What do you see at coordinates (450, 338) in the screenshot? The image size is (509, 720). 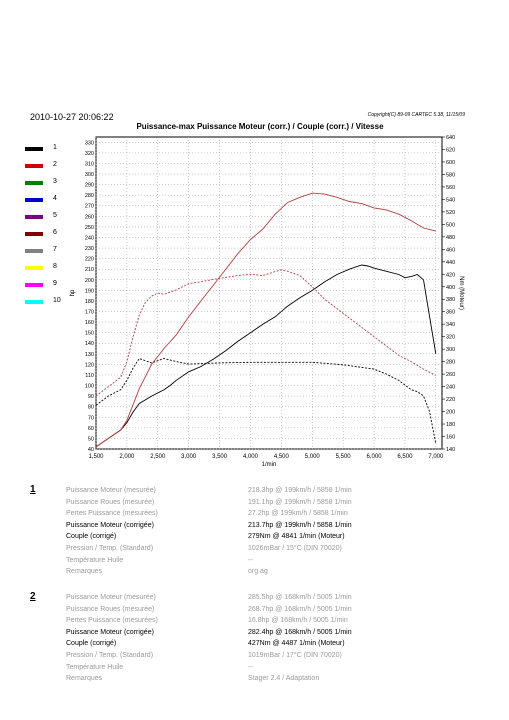 I see `y-right-tick-label: 320` at bounding box center [450, 338].